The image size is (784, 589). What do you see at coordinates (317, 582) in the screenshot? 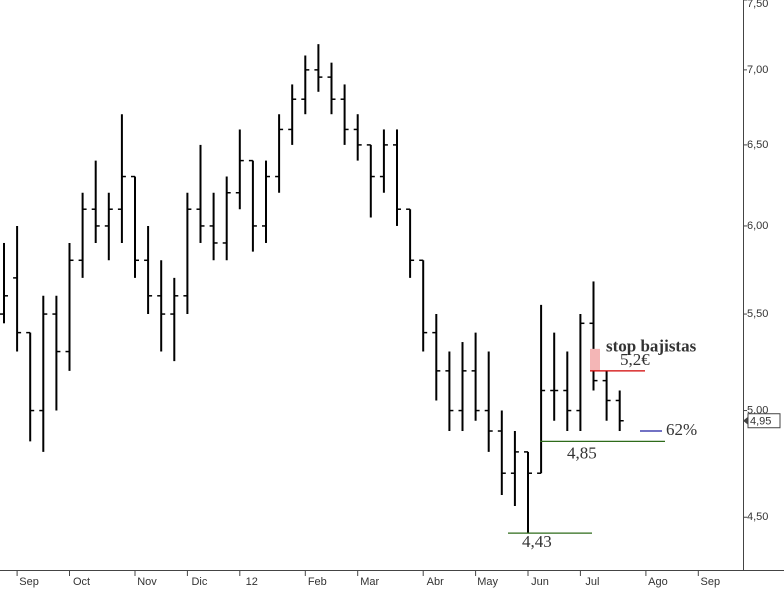
I see `x-tick-label: Feb` at bounding box center [317, 582].